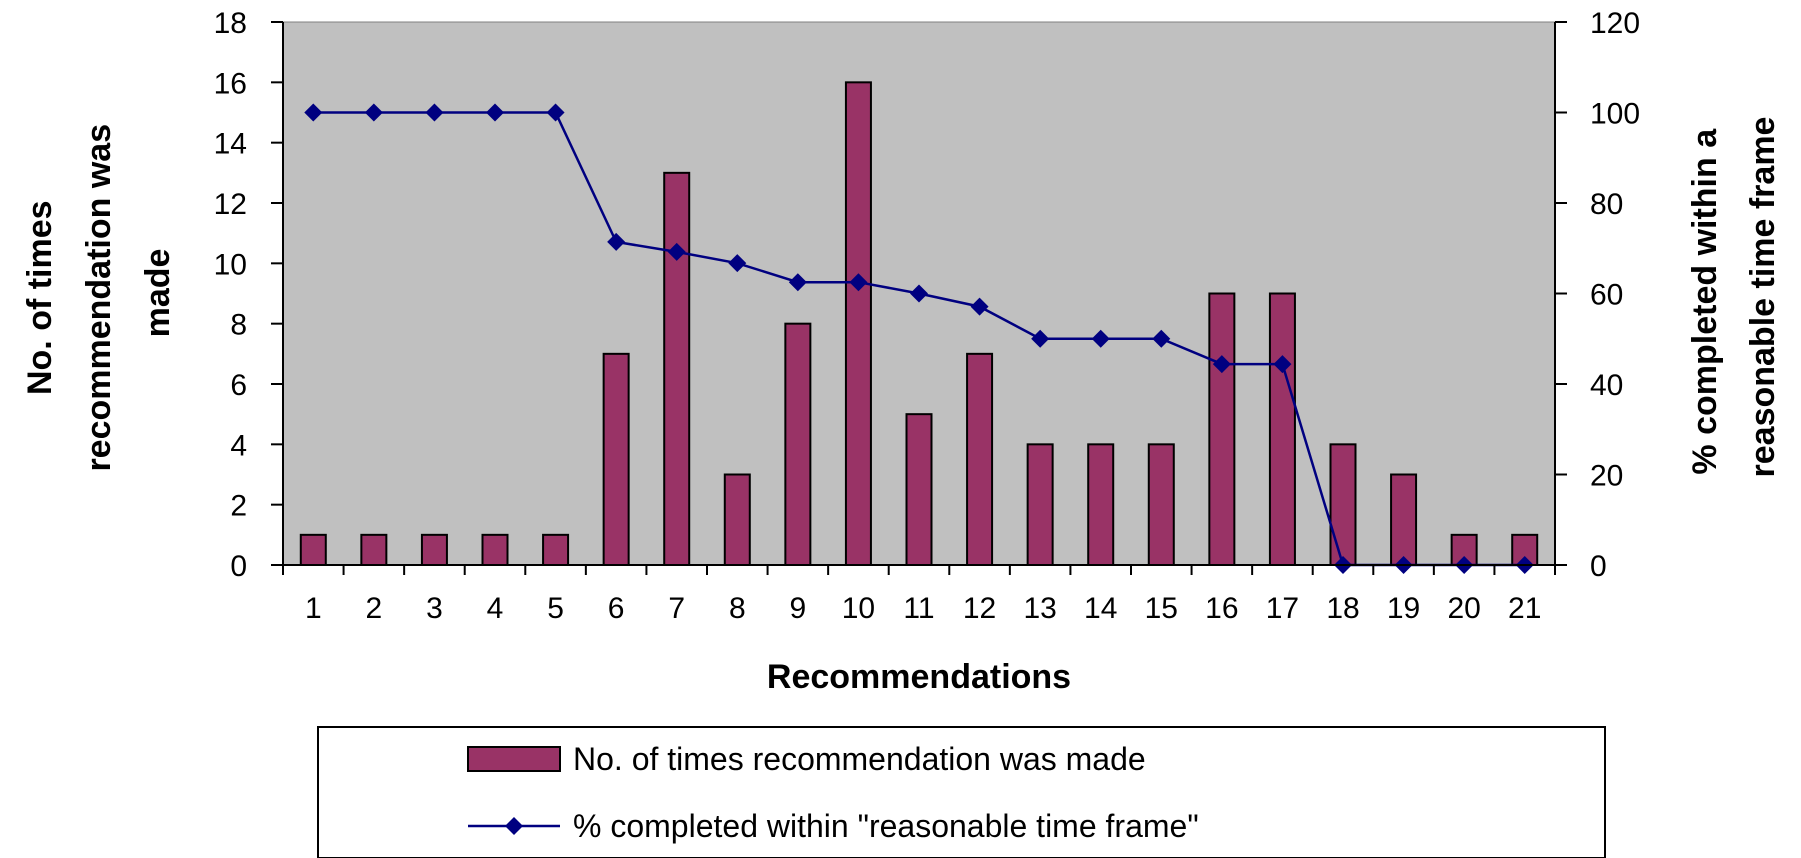  I want to click on x-tick-20: 20, so click(1463, 608).